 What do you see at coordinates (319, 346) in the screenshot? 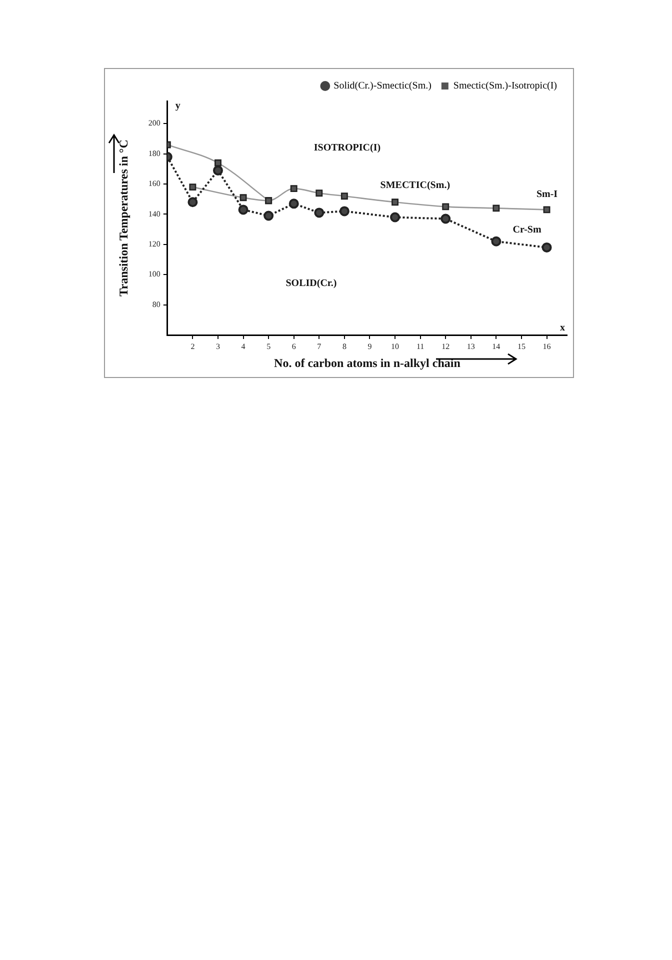
I see `x-tick-label: 7` at bounding box center [319, 346].